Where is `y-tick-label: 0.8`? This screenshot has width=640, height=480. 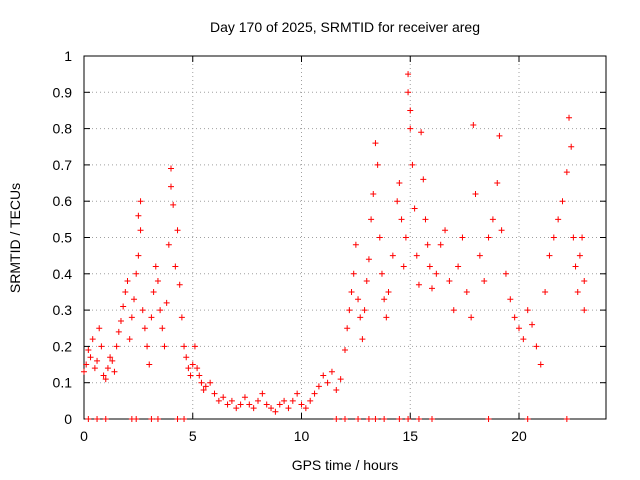 y-tick-label: 0.8 is located at coordinates (63, 129).